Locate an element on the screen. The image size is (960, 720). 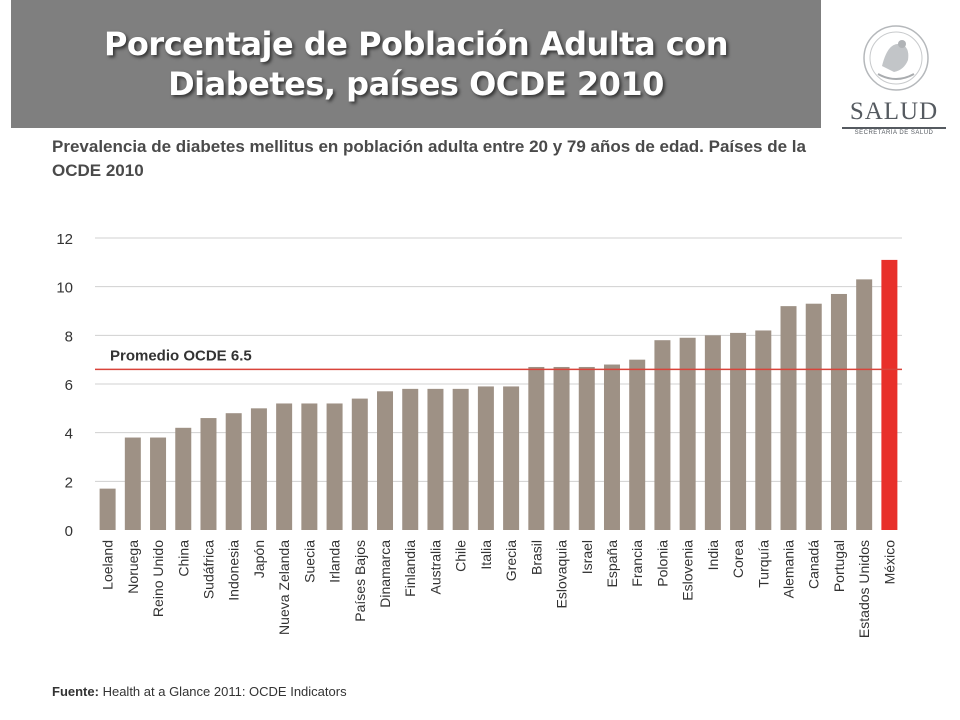
x-tick-label: Portugal is located at coordinates (839, 566).